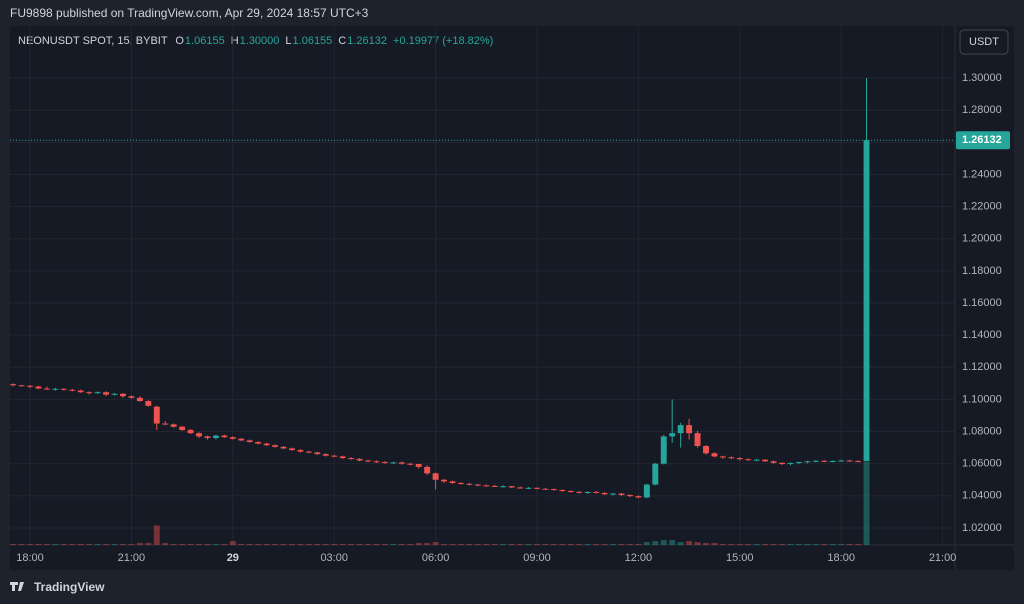 This screenshot has height=604, width=1024. I want to click on y-tick-label: 1.18000, so click(982, 271).